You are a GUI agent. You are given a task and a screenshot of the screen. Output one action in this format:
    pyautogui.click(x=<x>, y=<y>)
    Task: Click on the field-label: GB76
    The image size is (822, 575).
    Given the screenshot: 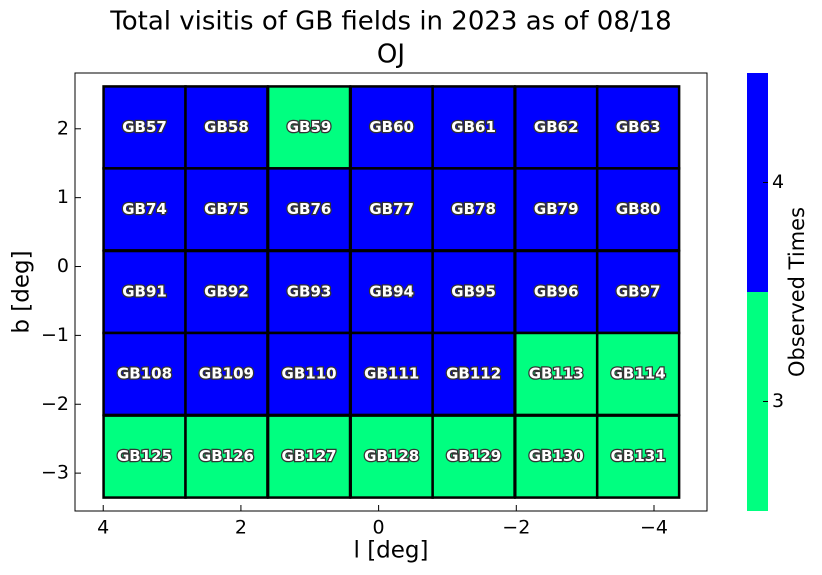 What is the action you would take?
    pyautogui.click(x=309, y=209)
    